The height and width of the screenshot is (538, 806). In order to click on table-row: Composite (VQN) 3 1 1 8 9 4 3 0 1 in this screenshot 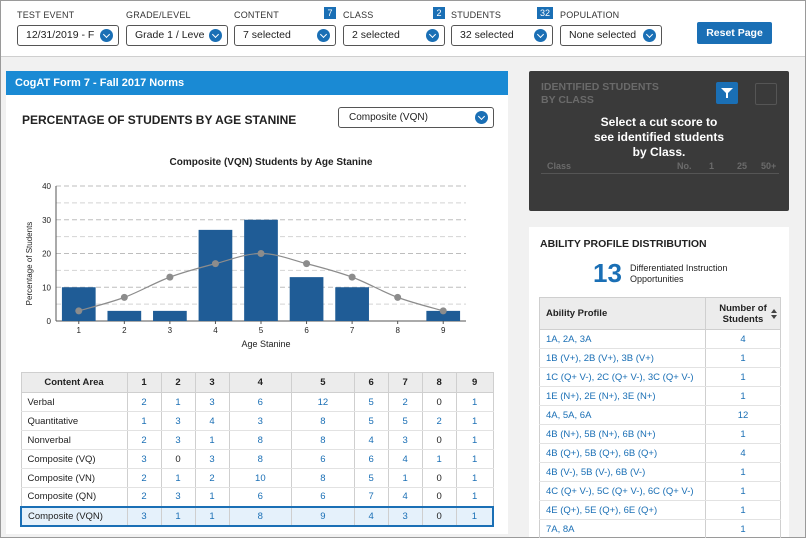, I will do `click(257, 516)`.